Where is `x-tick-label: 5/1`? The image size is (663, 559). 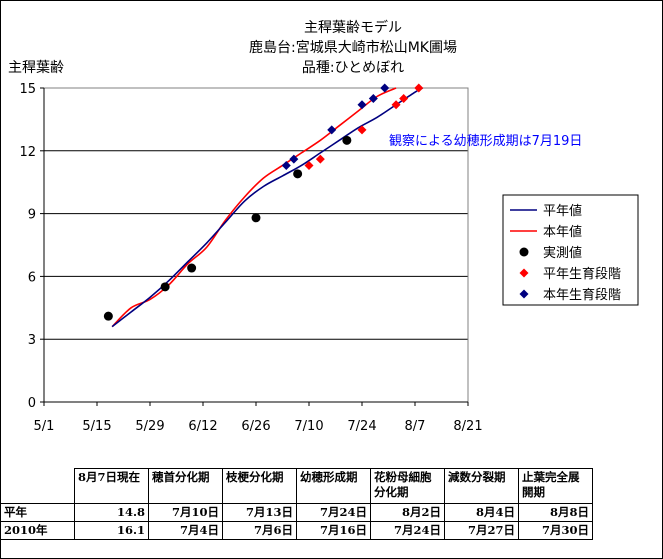
x-tick-label: 5/1 is located at coordinates (44, 426).